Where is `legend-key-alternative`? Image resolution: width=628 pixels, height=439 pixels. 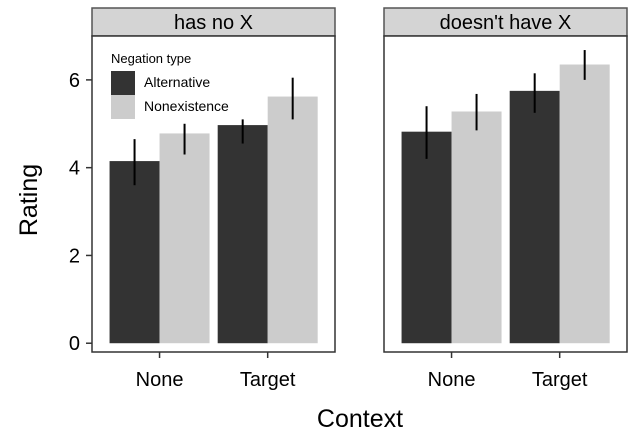 legend-key-alternative is located at coordinates (123, 83).